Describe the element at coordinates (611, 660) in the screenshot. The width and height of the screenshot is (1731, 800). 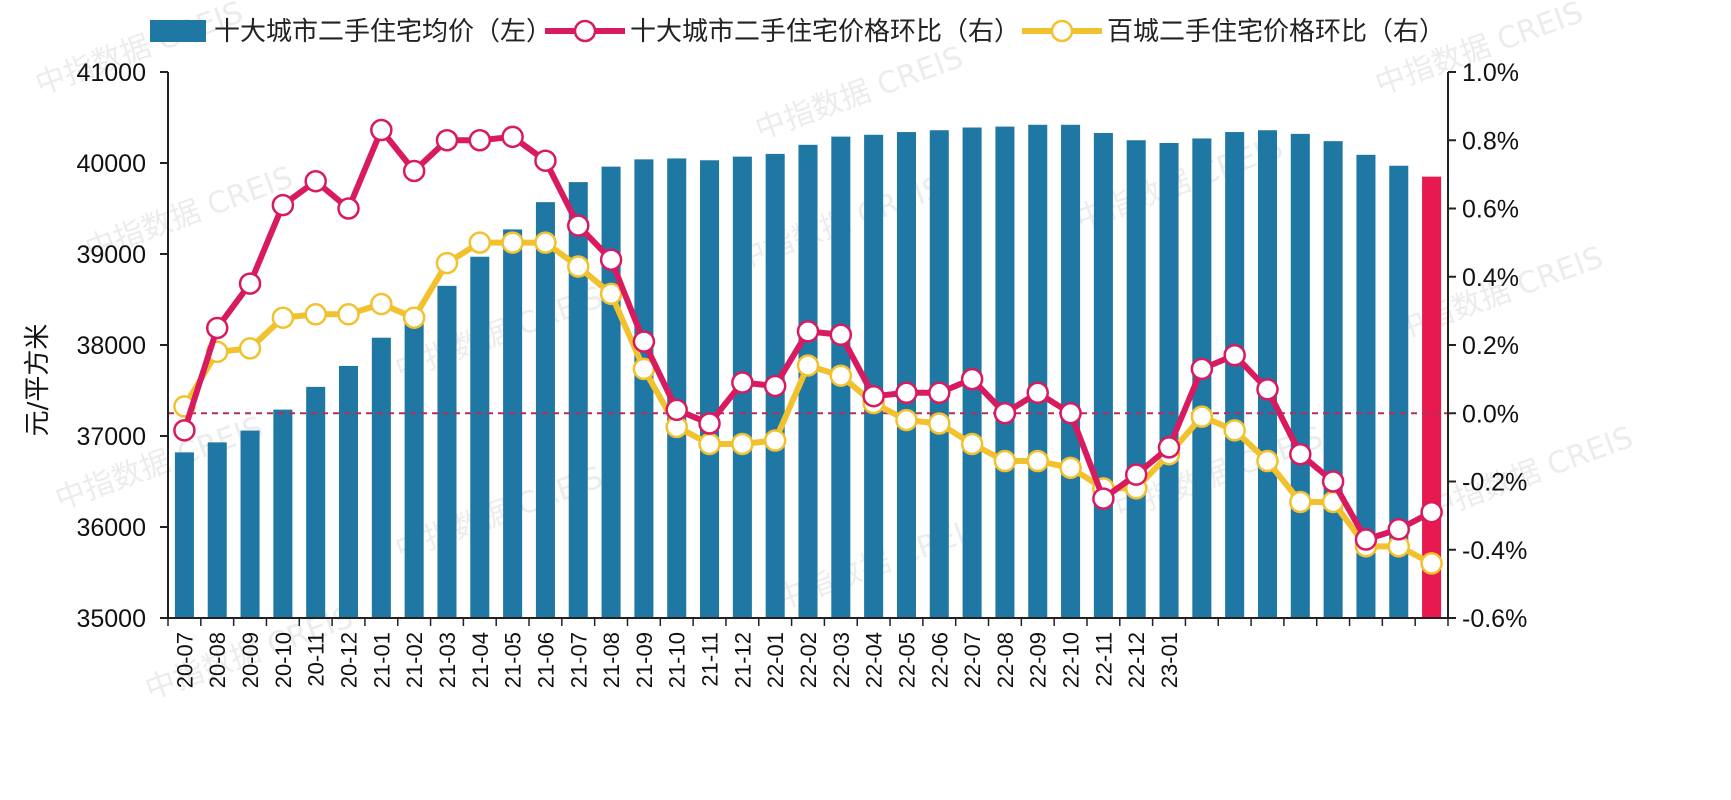
I see `x-tick-label-21-08: 21-08` at that location.